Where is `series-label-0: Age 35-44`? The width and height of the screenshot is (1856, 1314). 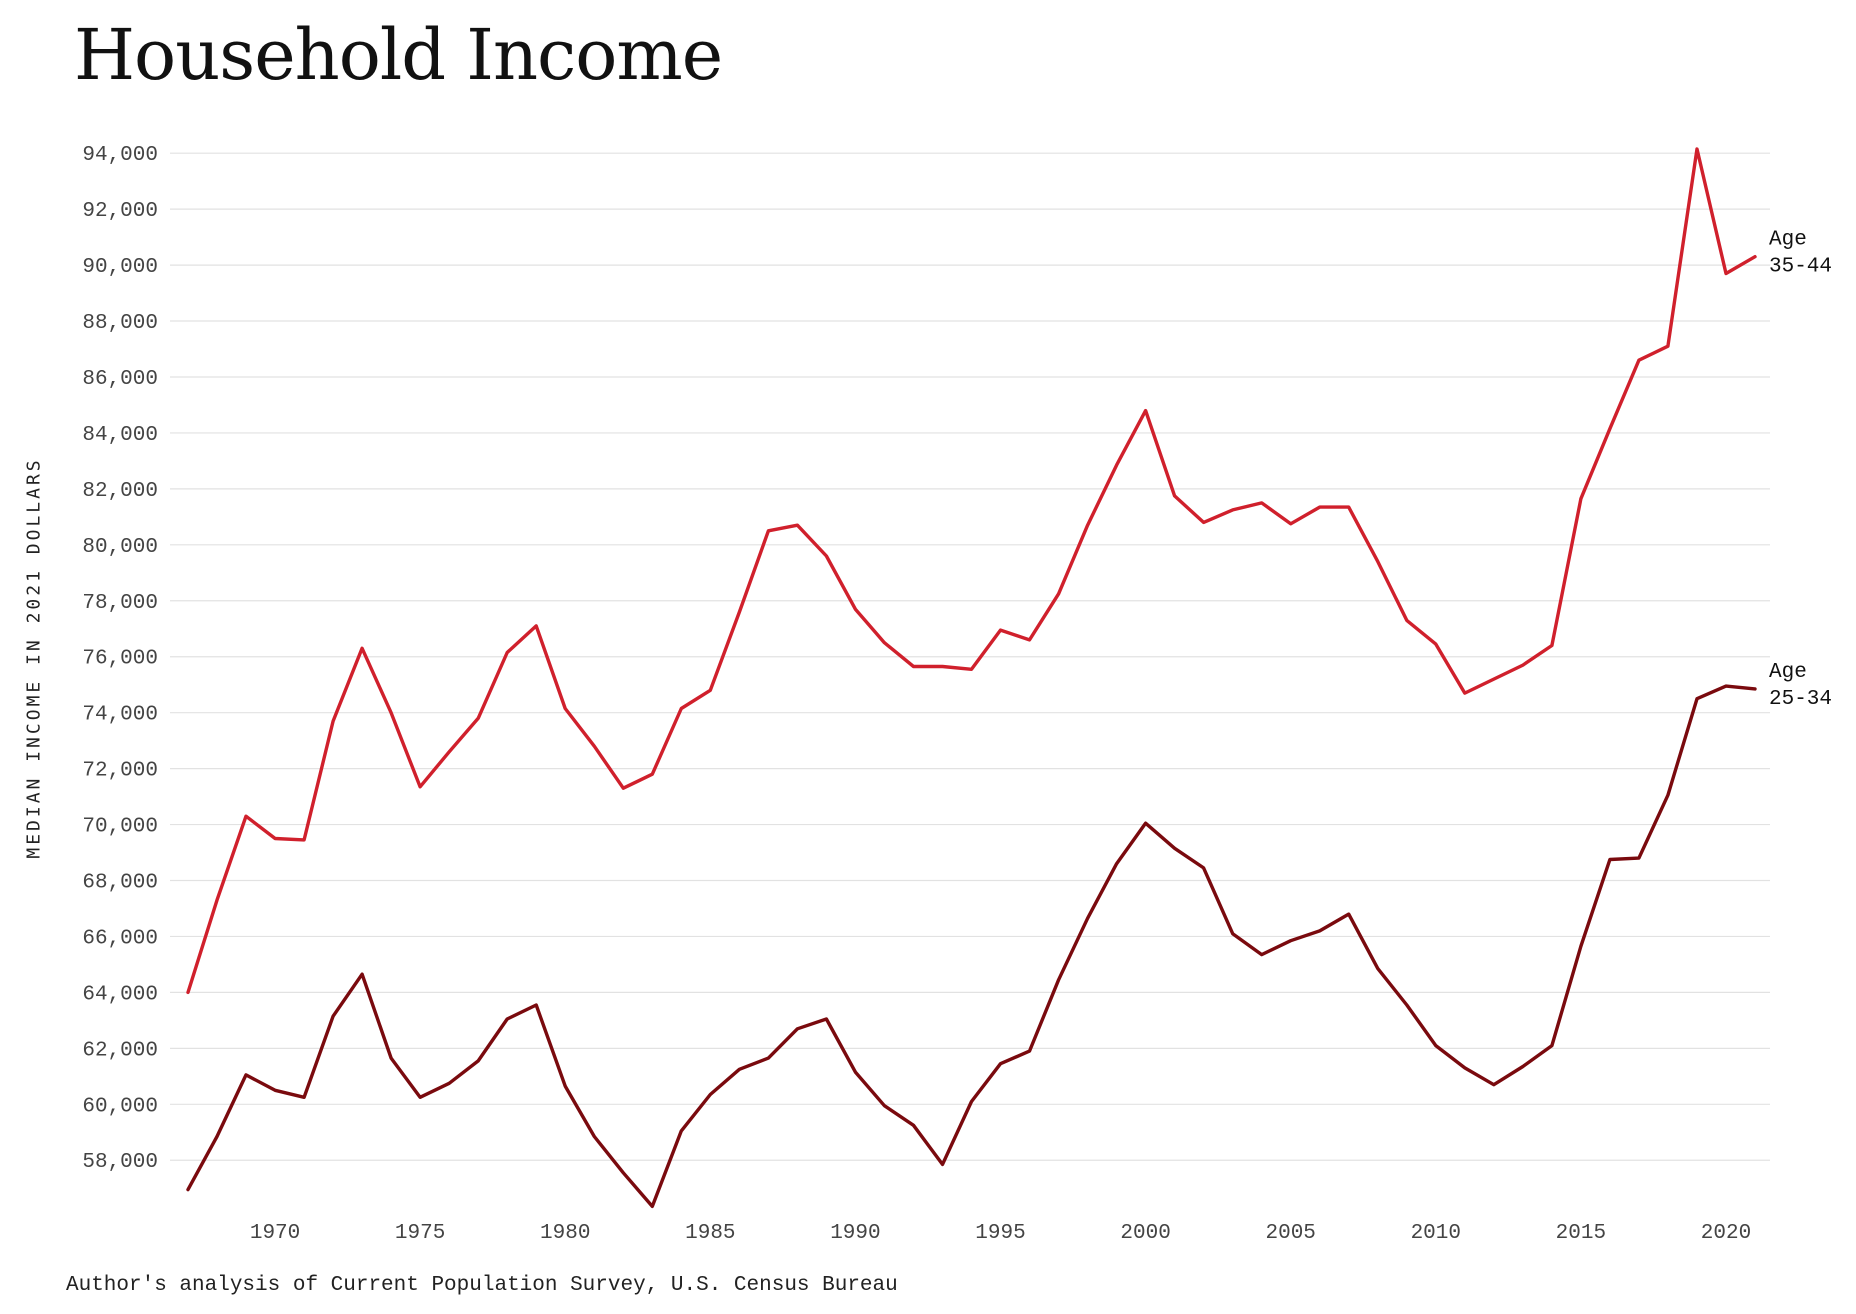
series-label-0: Age 35-44 is located at coordinates (1800, 254).